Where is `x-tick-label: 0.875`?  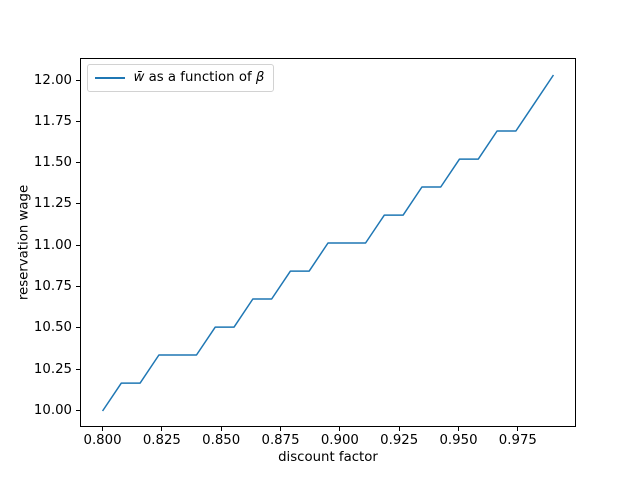
x-tick-label: 0.875 is located at coordinates (280, 440).